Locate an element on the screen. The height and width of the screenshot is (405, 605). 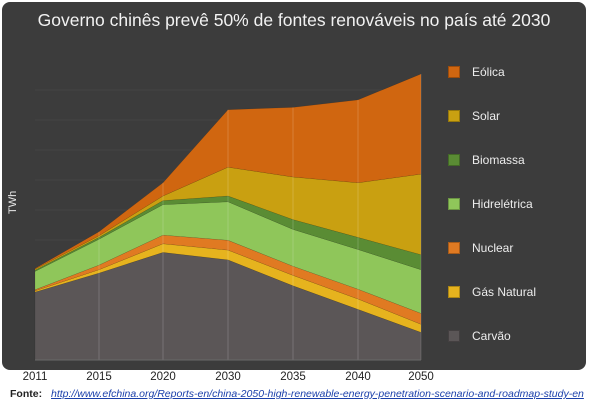
legend-item: Nuclear is located at coordinates (480, 248).